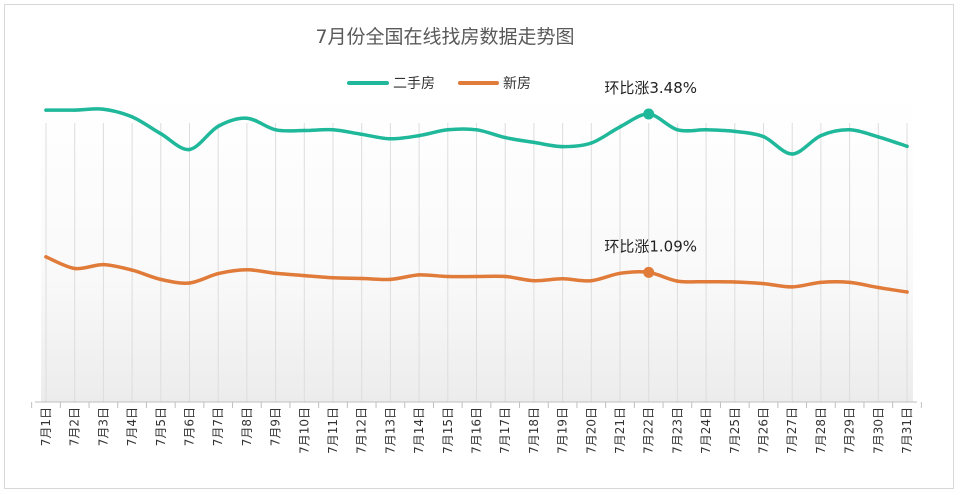 This screenshot has height=495, width=960. What do you see at coordinates (304, 430) in the screenshot?
I see `x-tick-label: 7月10日` at bounding box center [304, 430].